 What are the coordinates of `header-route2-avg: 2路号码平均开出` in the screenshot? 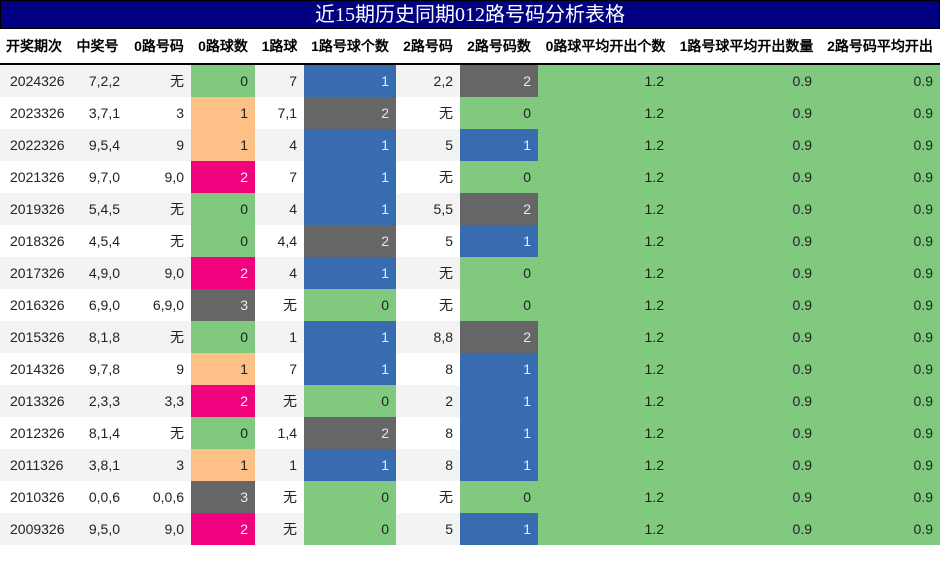 It's located at (880, 47).